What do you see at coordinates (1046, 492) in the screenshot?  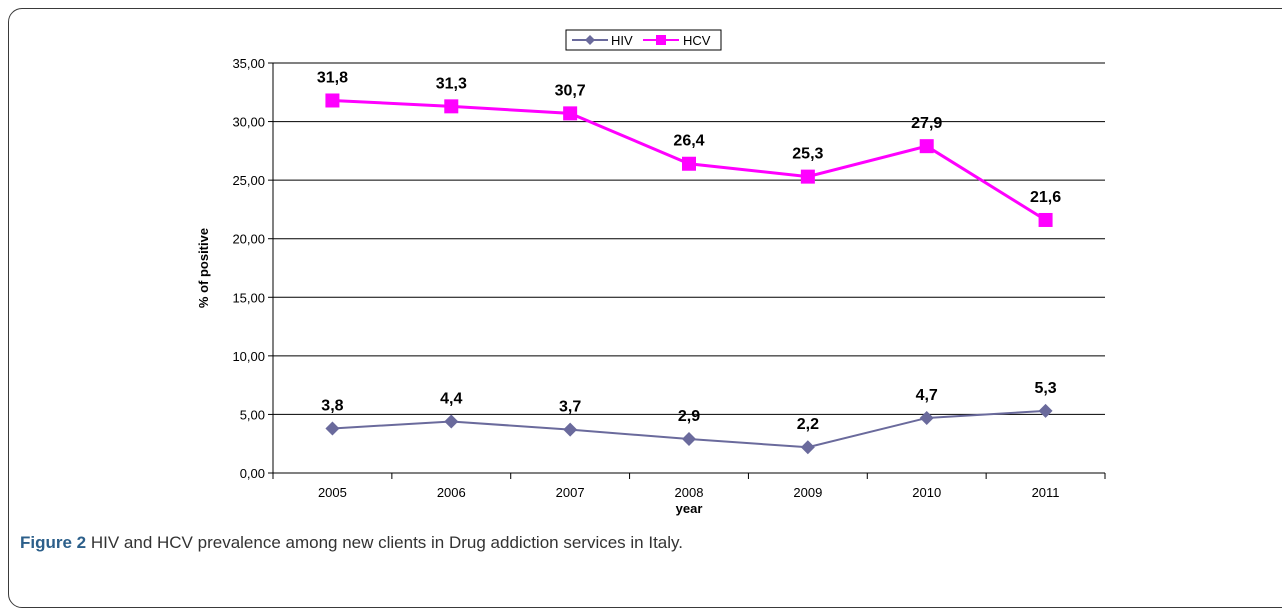 I see `x-tick-label: 2011` at bounding box center [1046, 492].